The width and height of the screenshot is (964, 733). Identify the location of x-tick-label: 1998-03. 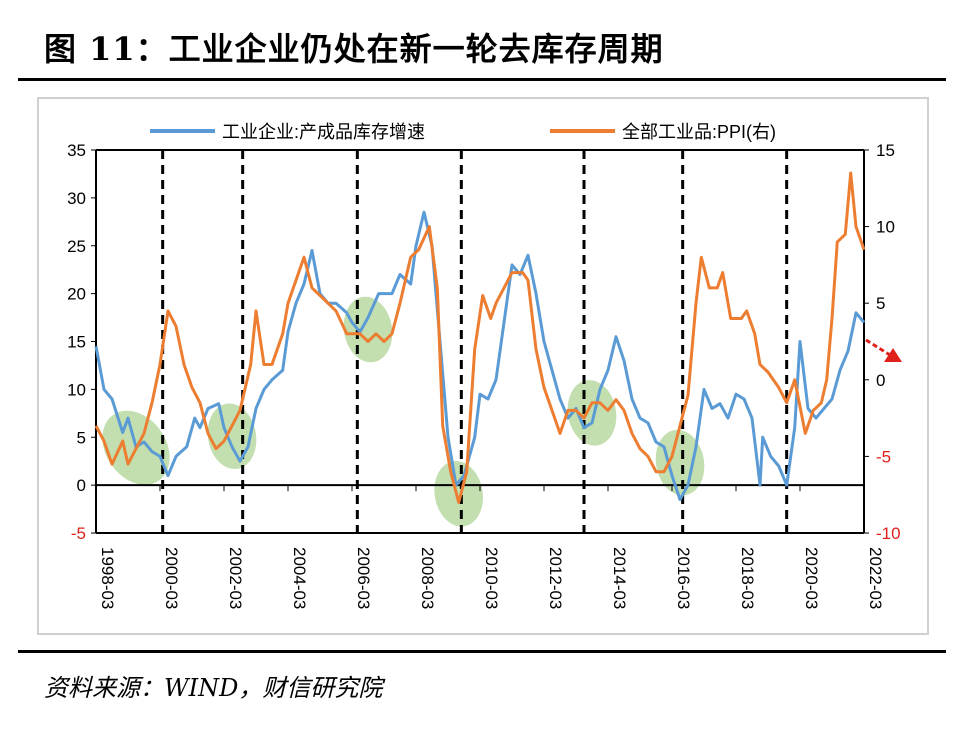
(107, 578).